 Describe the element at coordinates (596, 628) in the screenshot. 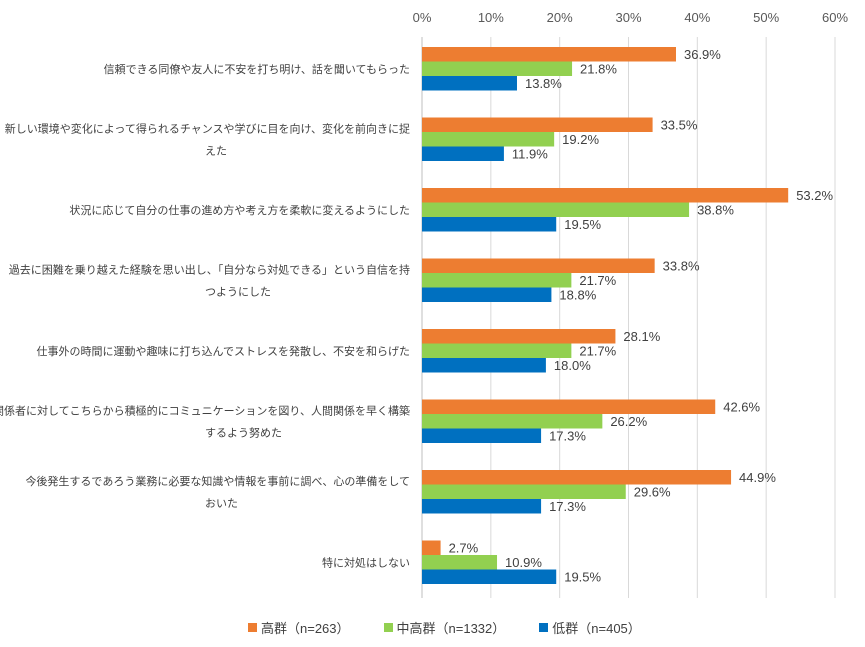

I see `legend-label-low: 低群（n=405）` at that location.